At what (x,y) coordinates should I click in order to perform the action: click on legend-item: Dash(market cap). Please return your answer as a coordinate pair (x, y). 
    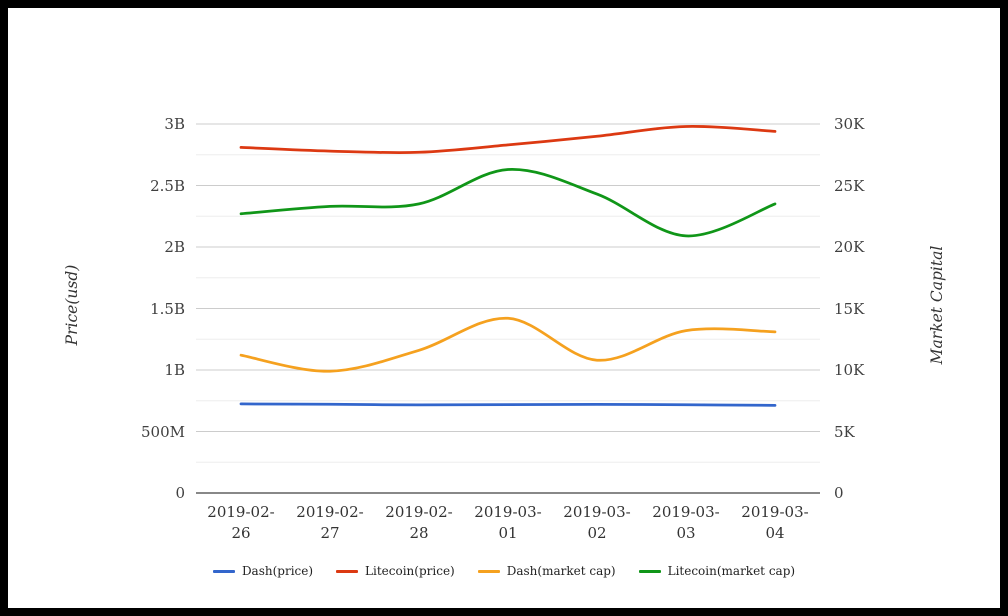
    Looking at the image, I should click on (546, 571).